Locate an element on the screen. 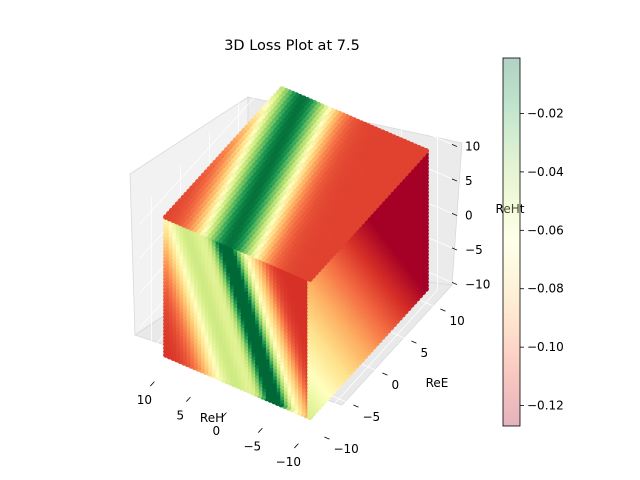 Image resolution: width=640 pixels, height=480 pixels. cube-face-front is located at coordinates (238, 317).